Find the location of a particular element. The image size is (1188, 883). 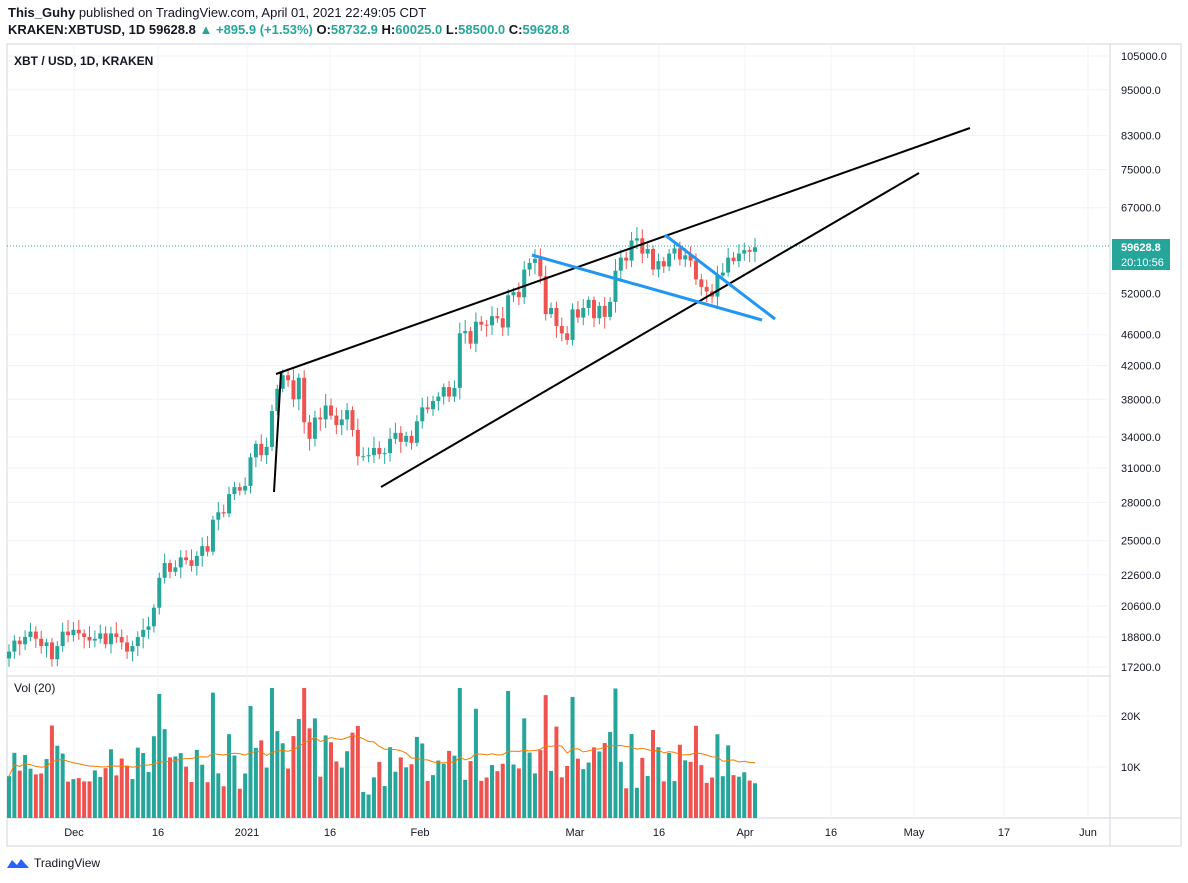

y-tick-label: 75000.0 is located at coordinates (1141, 171).